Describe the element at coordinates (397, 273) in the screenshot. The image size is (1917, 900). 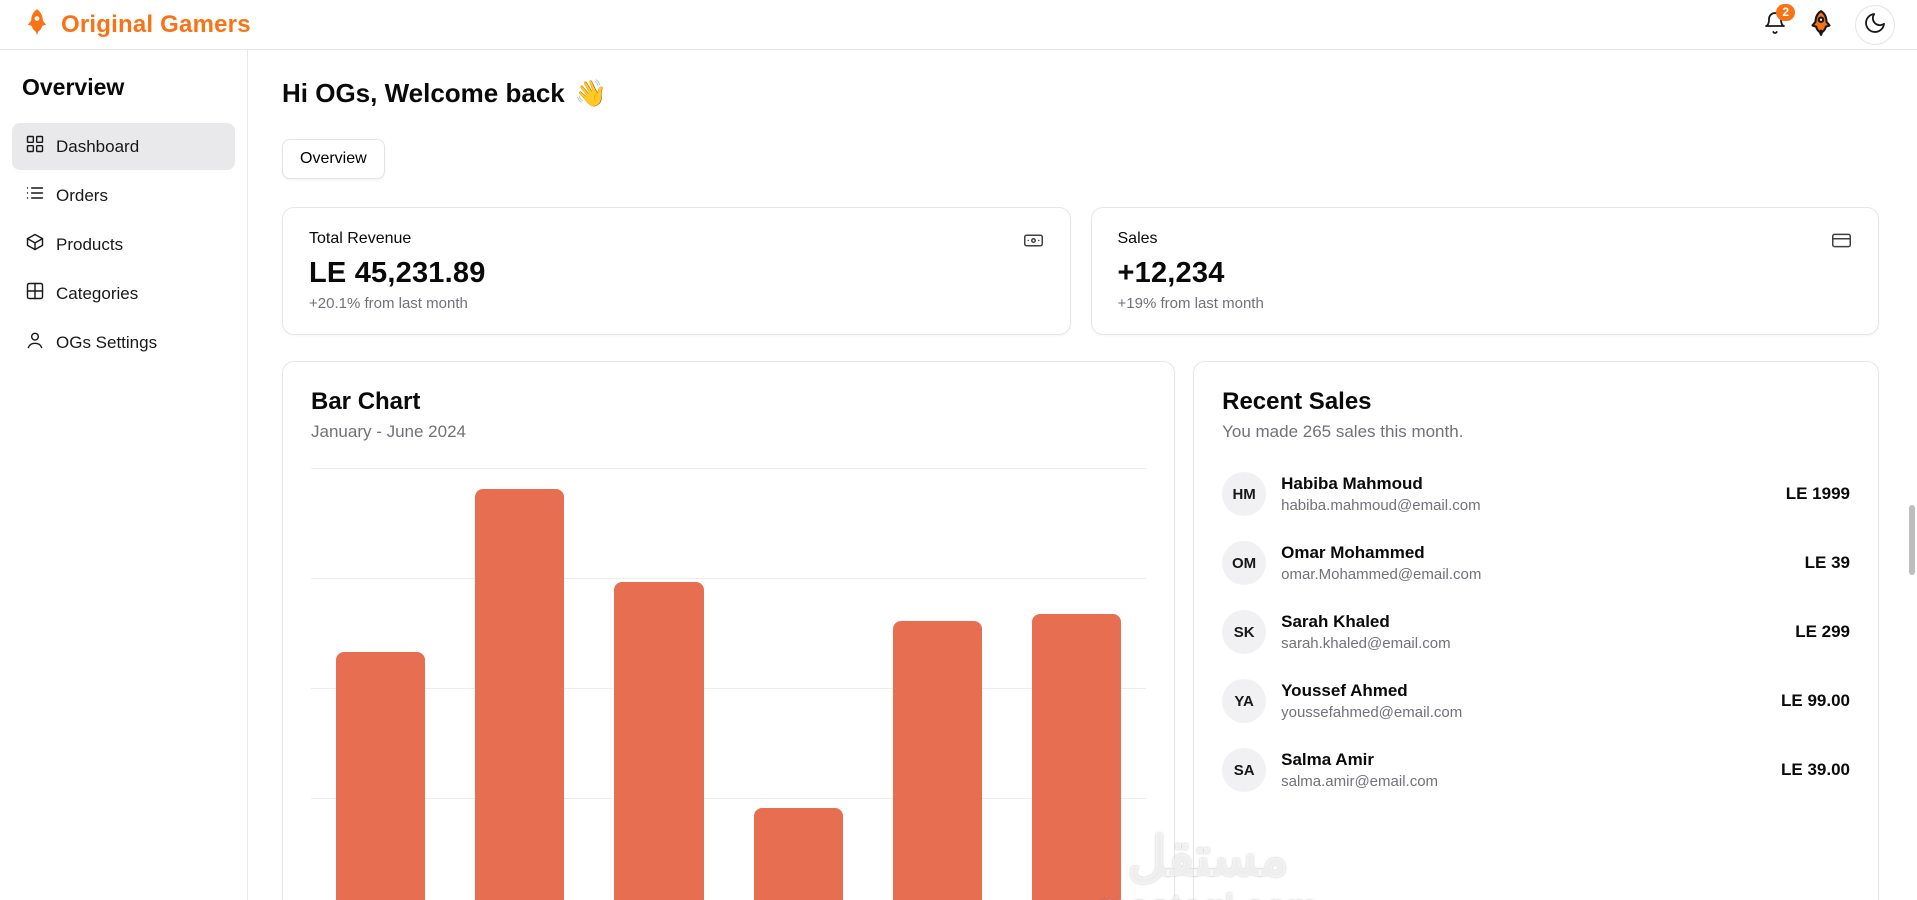
I see `stat-value: LE 45,231.89` at that location.